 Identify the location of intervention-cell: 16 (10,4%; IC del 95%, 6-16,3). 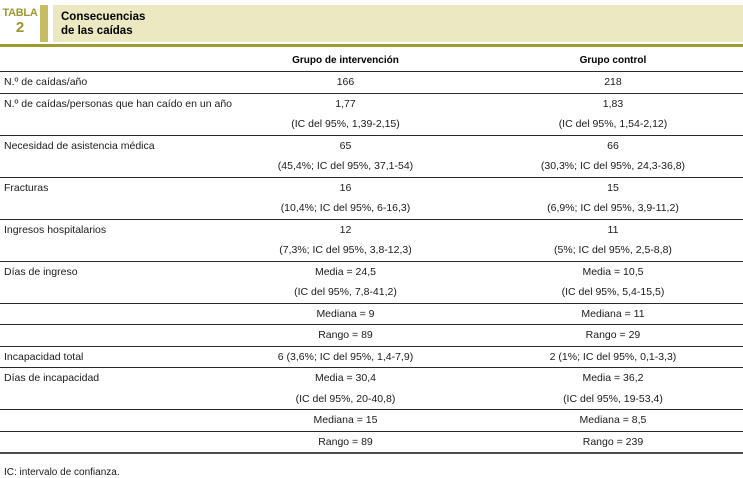
(345, 198).